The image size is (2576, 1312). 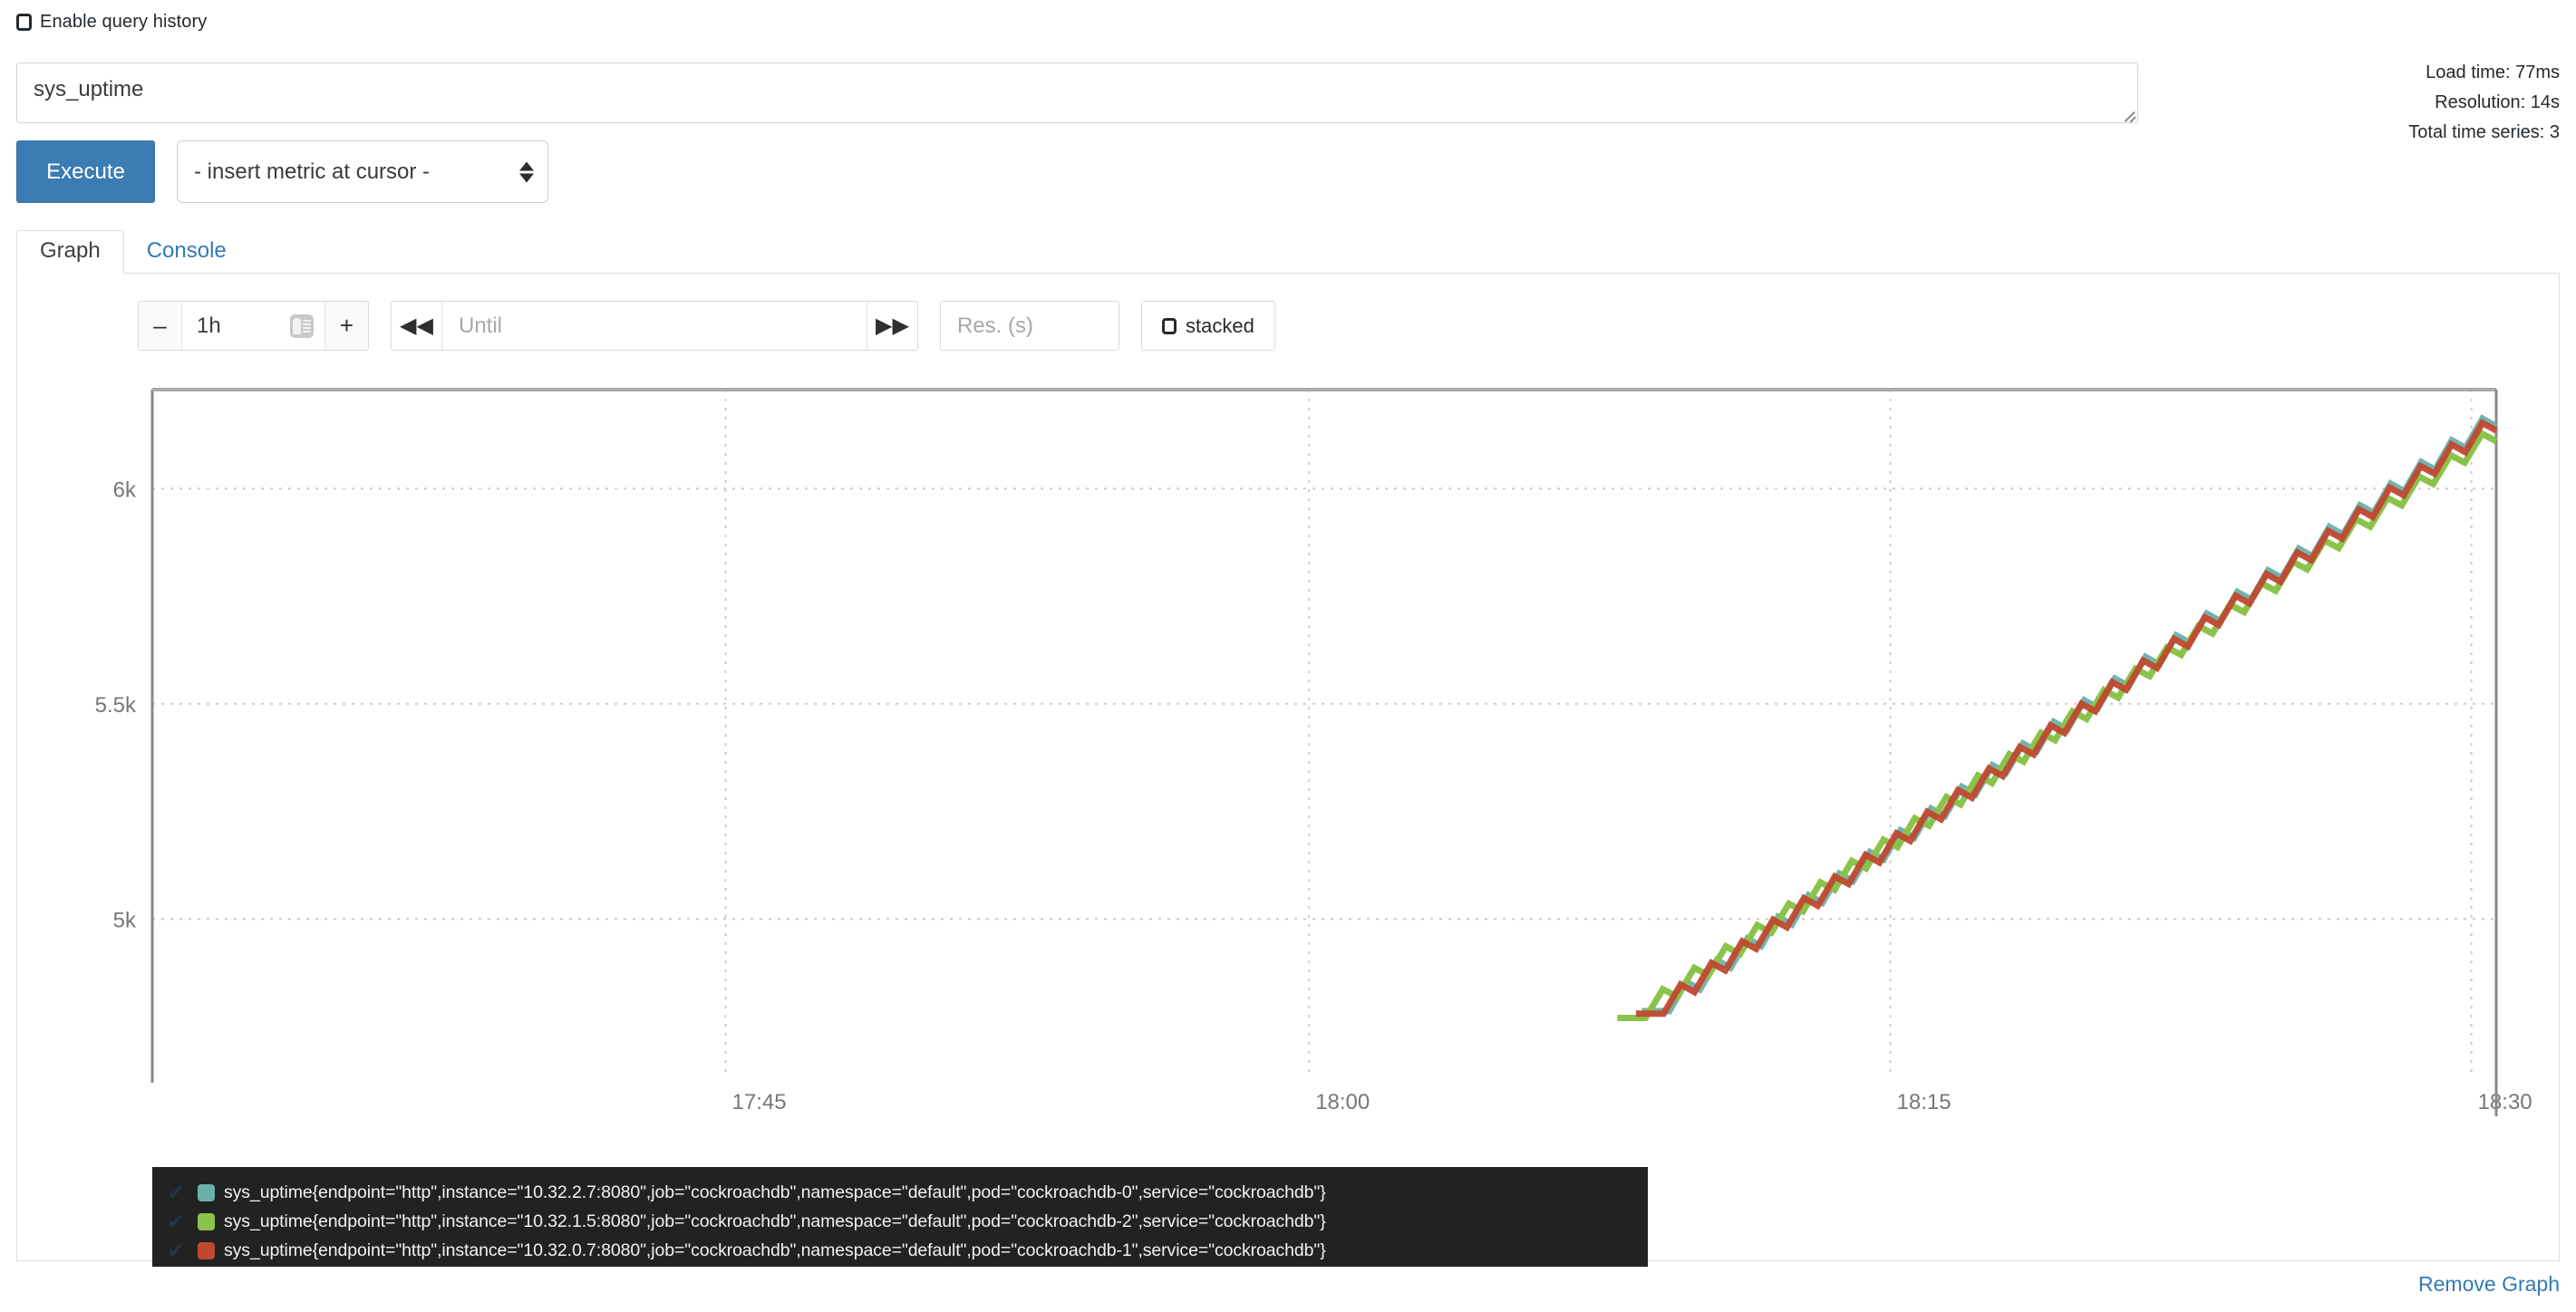 I want to click on tab-console: Console, so click(x=186, y=251).